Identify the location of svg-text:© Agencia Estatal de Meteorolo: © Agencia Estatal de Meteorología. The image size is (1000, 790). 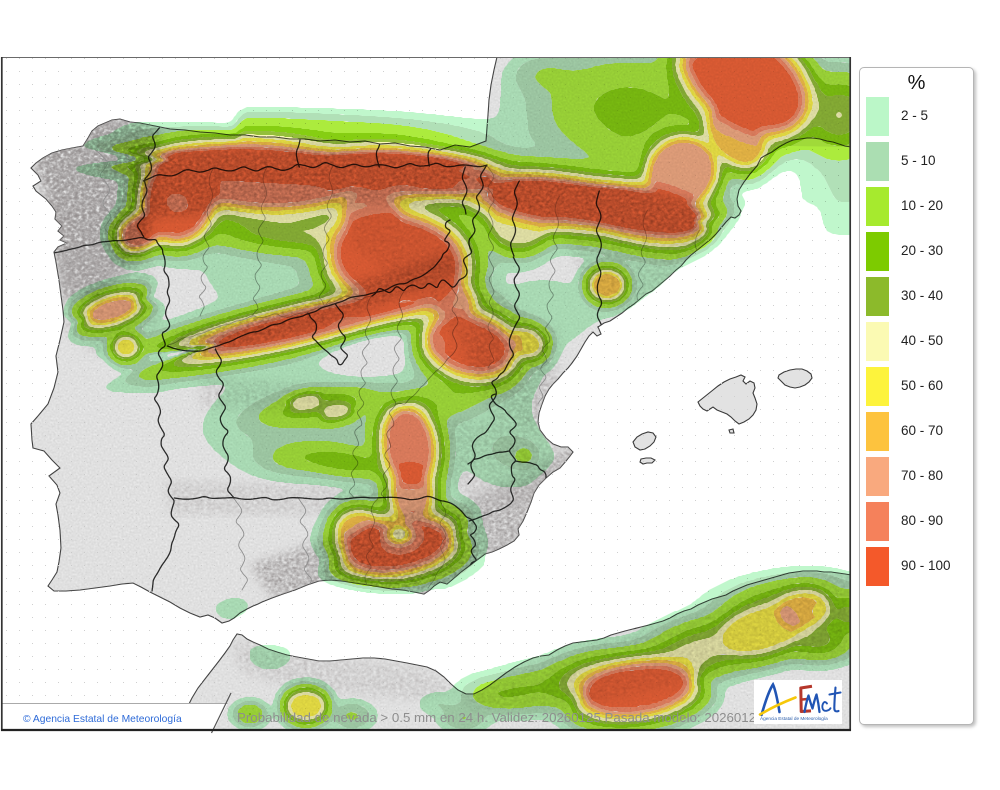
(102, 719).